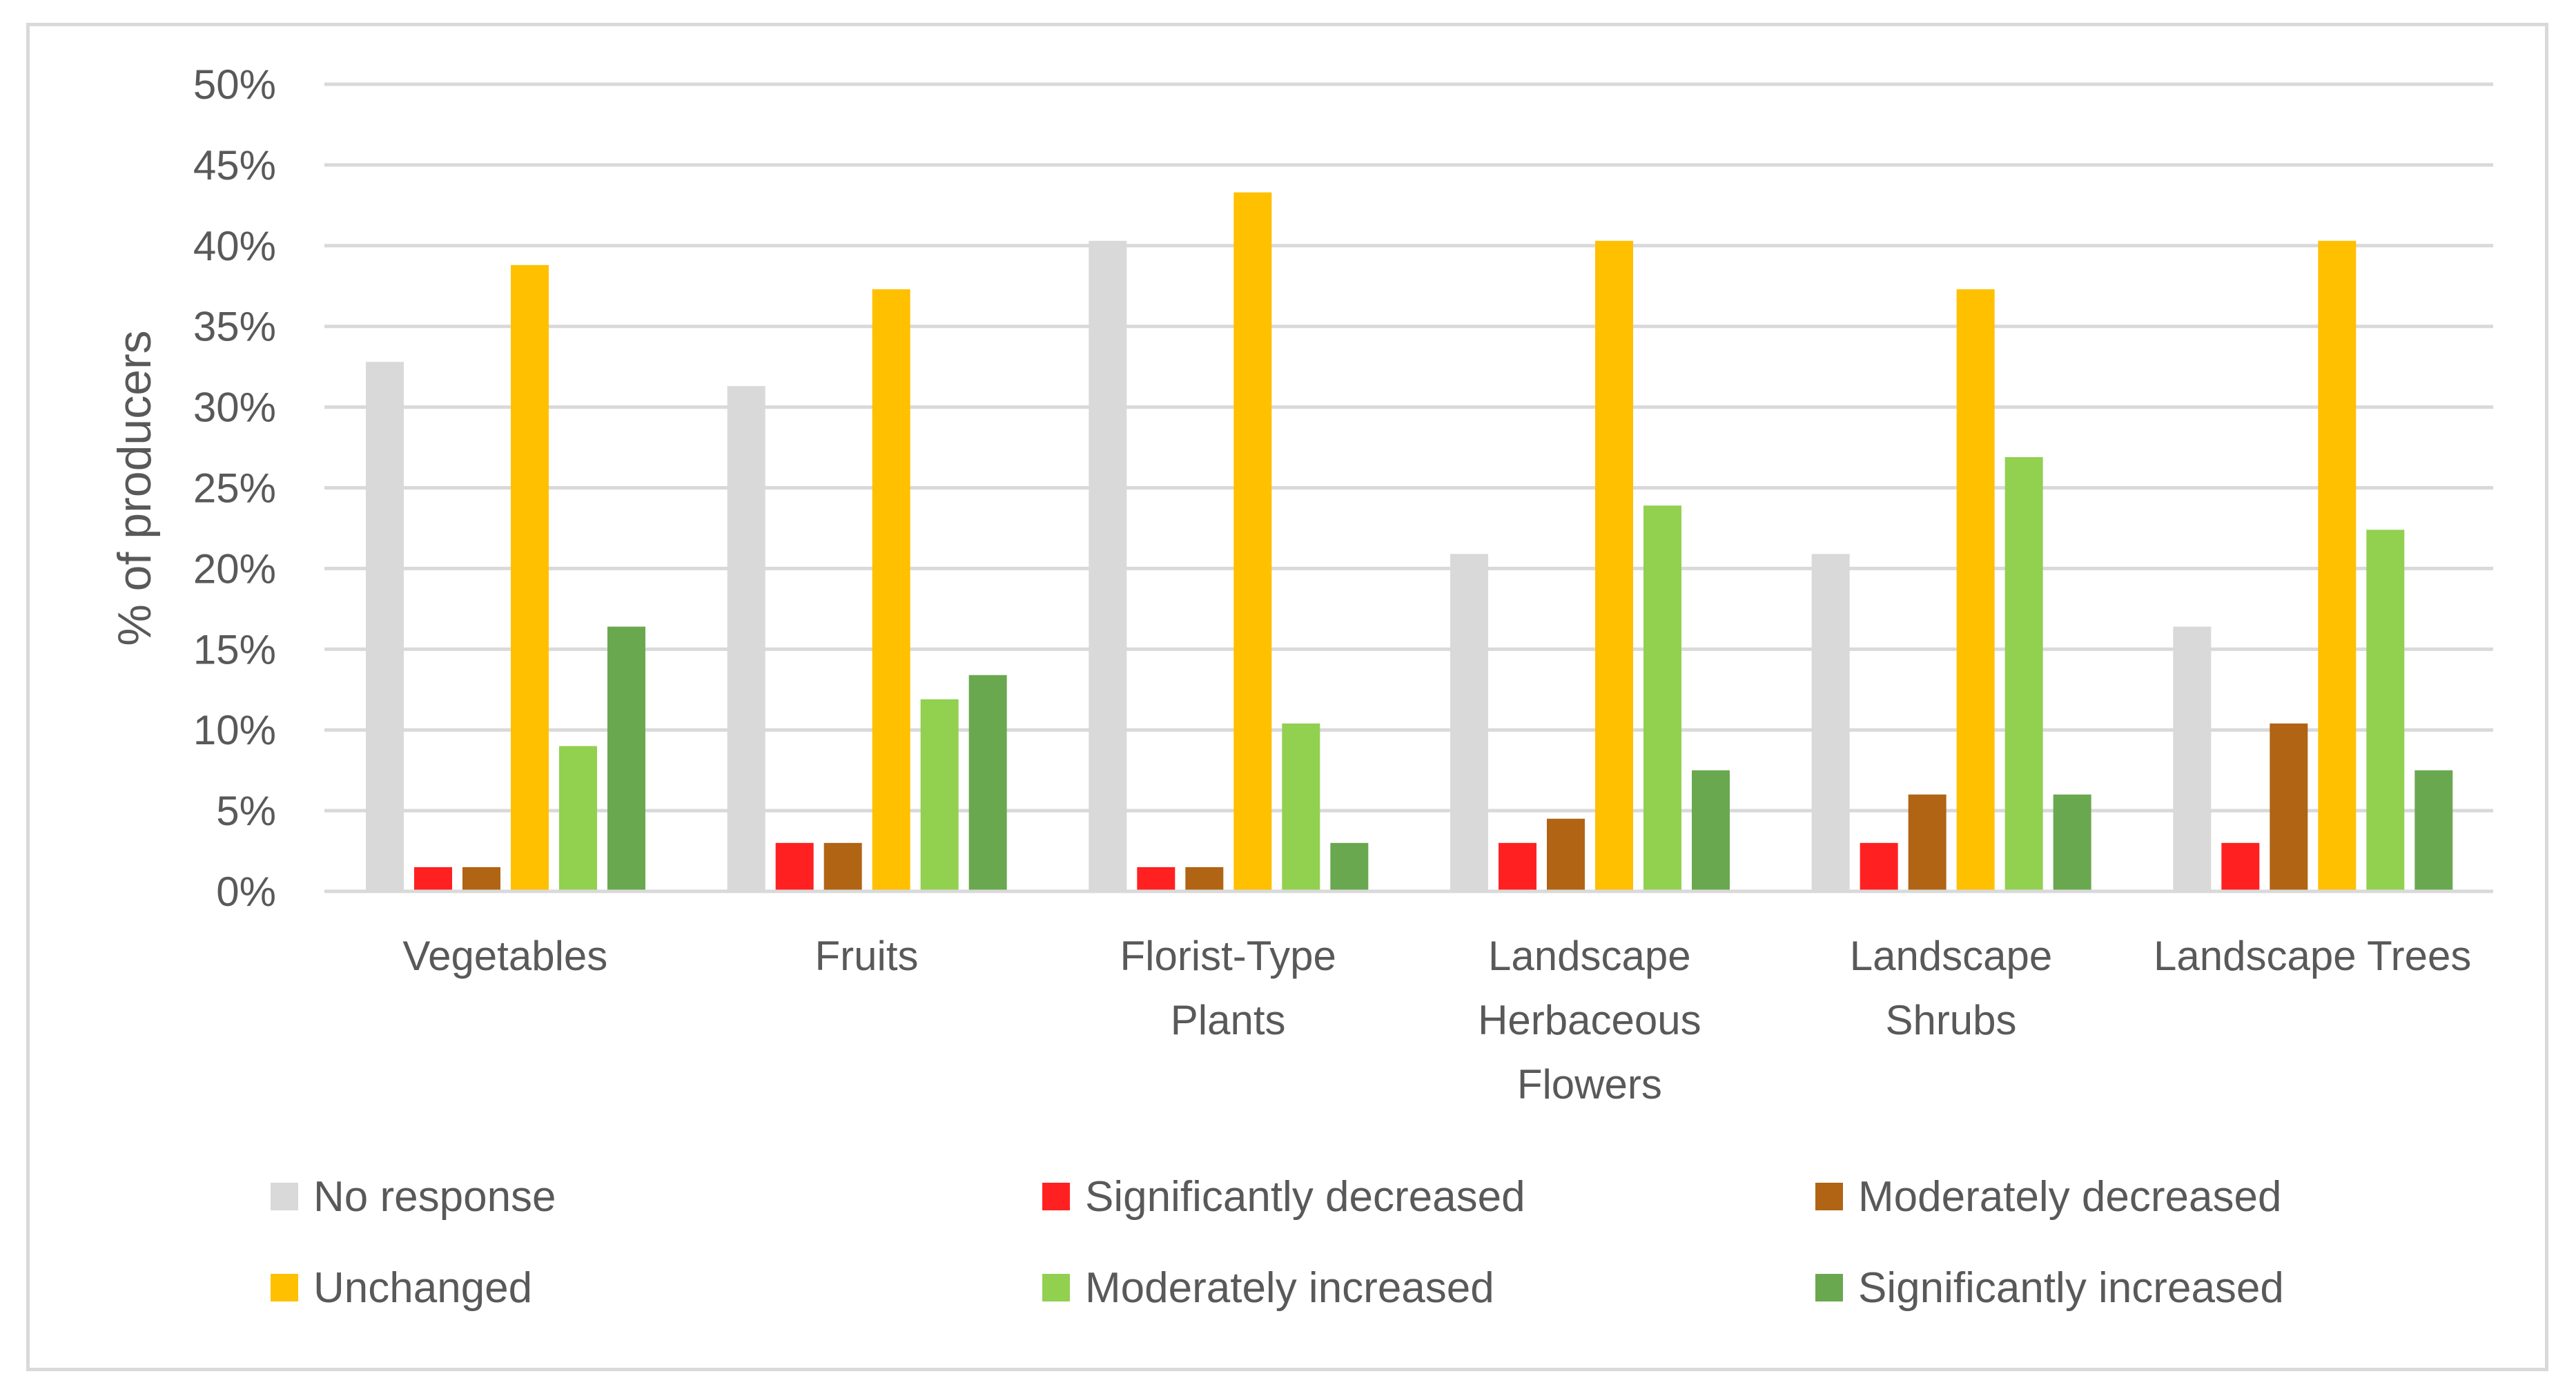 The image size is (2576, 1394). Describe the element at coordinates (505, 956) in the screenshot. I see `x-tick-label: Vegetables` at that location.